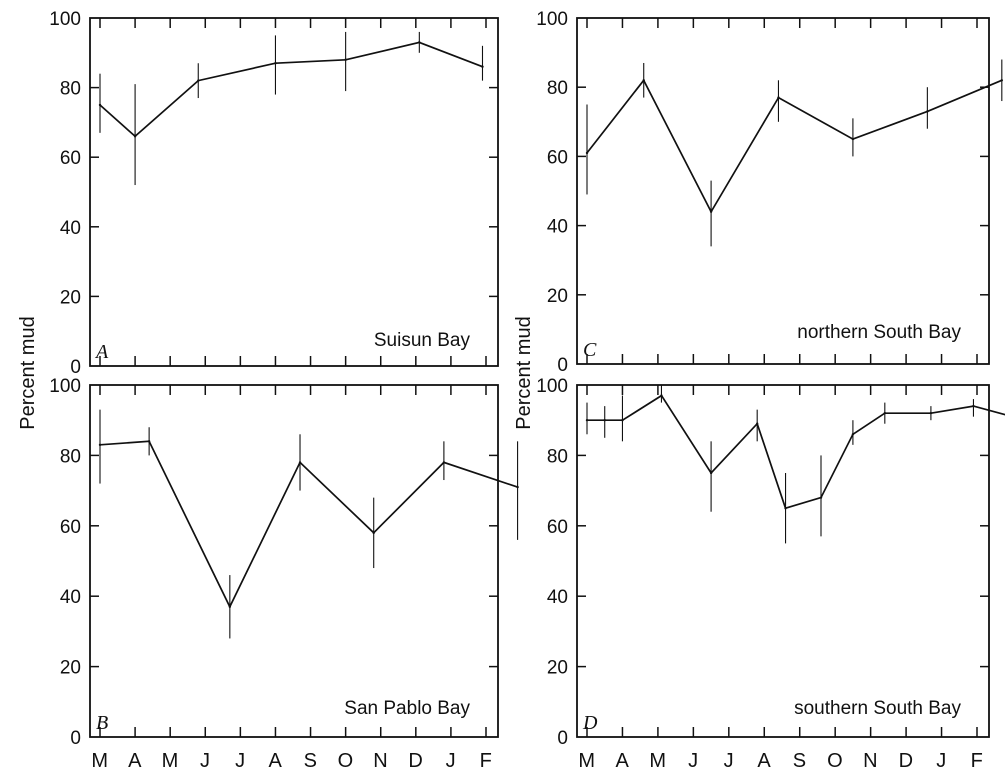  What do you see at coordinates (422, 340) in the screenshot?
I see `panel-annotation: Suisun Bay` at bounding box center [422, 340].